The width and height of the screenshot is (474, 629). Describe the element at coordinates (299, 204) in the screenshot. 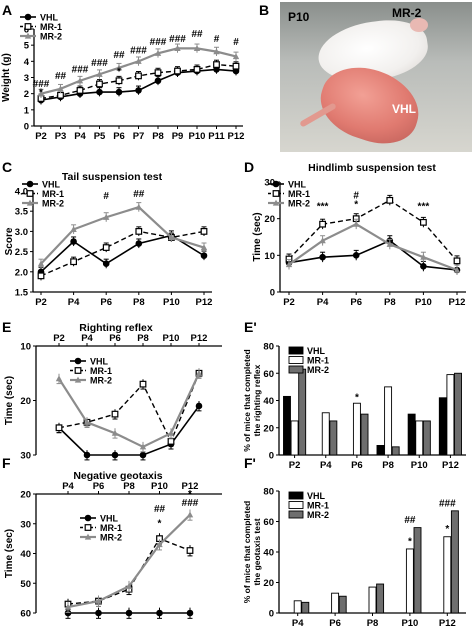

I see `d-legend-label: MR-2` at that location.